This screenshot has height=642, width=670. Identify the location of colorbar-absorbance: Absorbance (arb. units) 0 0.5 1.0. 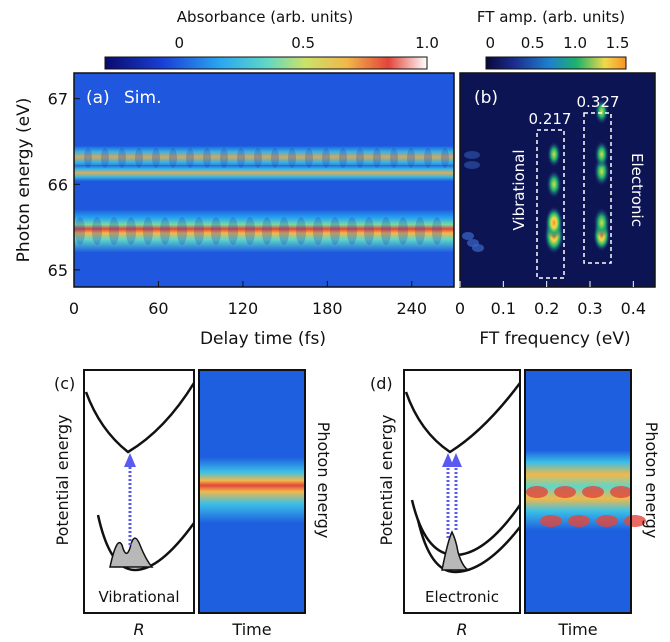
(271, 39).